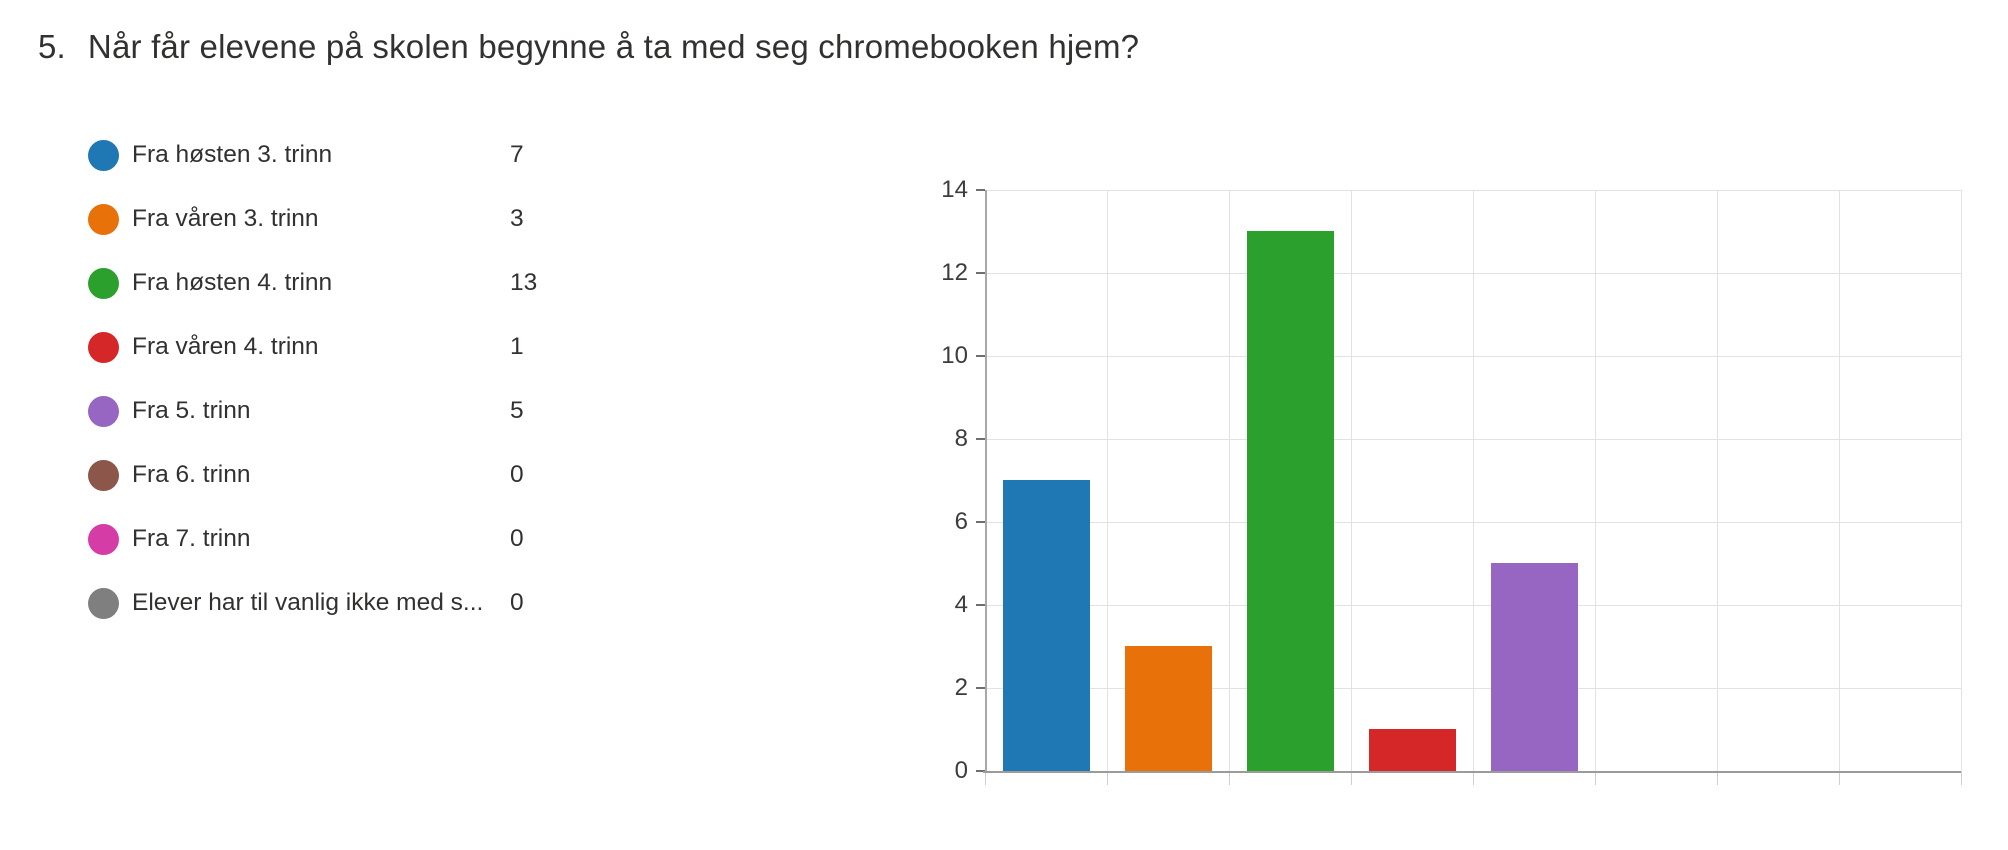  What do you see at coordinates (517, 154) in the screenshot?
I see `legend-item-count: 7` at bounding box center [517, 154].